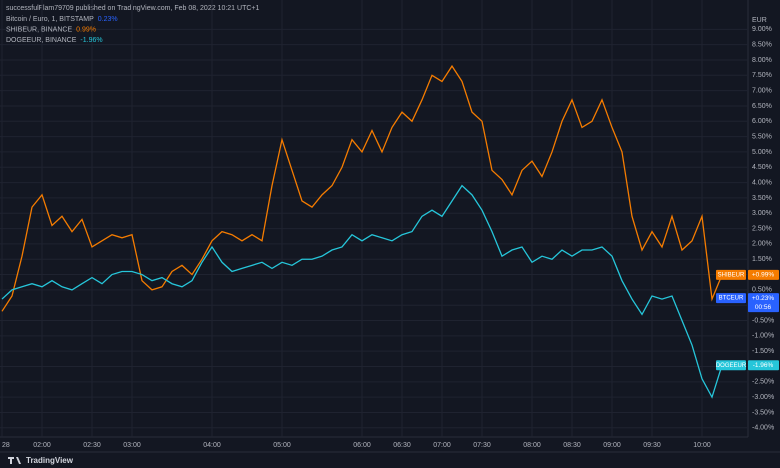  Describe the element at coordinates (612, 445) in the screenshot. I see `x-tick-label: 09:00` at that location.